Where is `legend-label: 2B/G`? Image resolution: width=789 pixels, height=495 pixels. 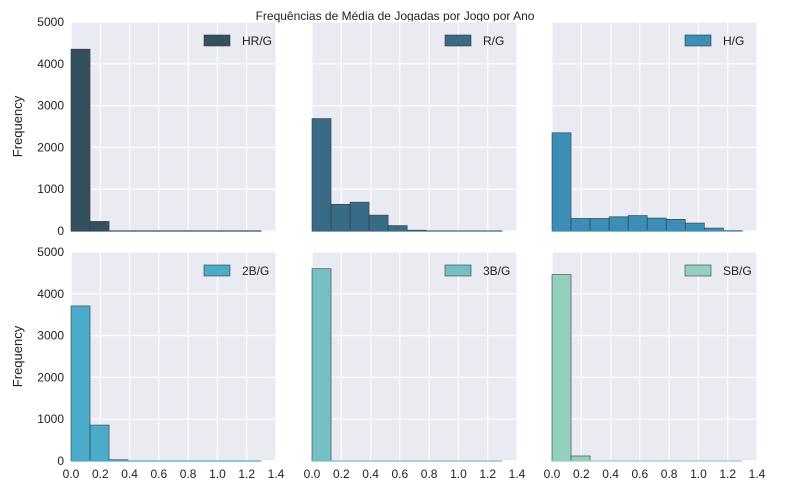
legend-label: 2B/G is located at coordinates (255, 271).